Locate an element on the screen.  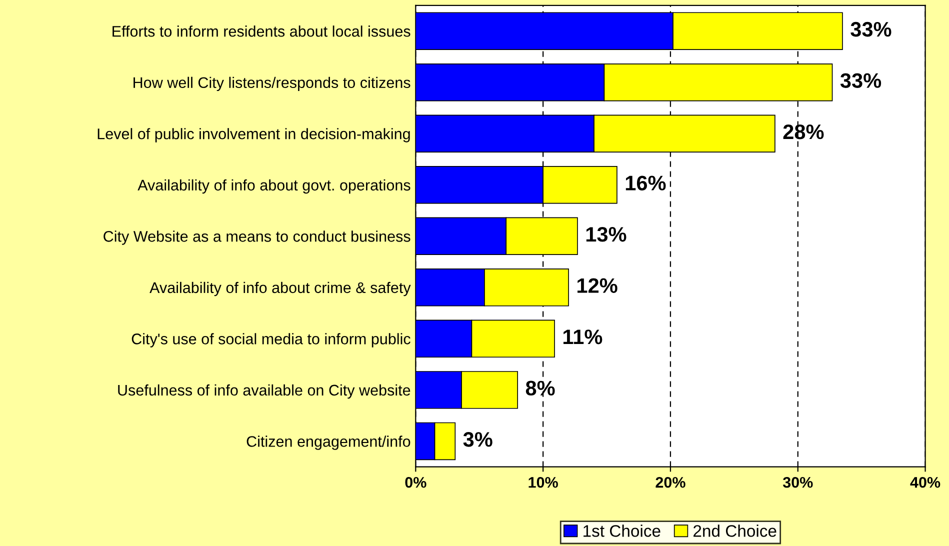
total-label: 16% is located at coordinates (646, 183).